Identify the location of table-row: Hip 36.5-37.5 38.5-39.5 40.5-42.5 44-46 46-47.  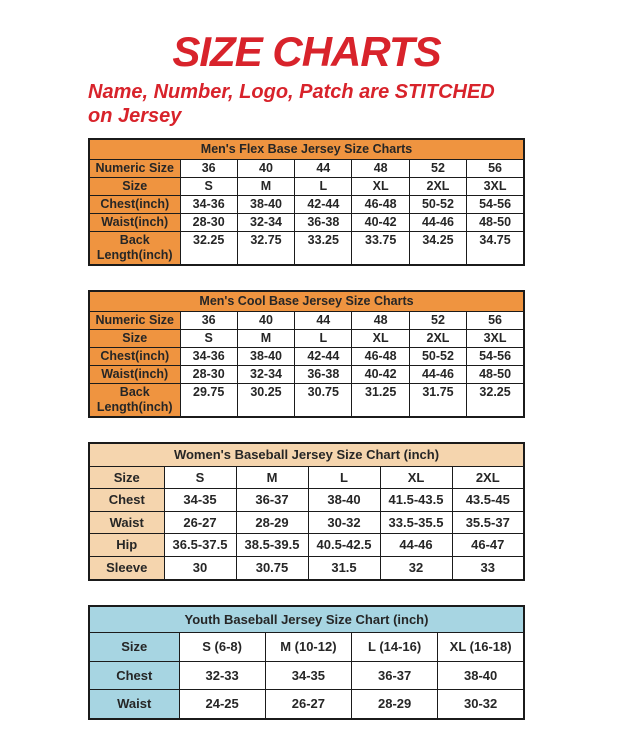
(306, 545).